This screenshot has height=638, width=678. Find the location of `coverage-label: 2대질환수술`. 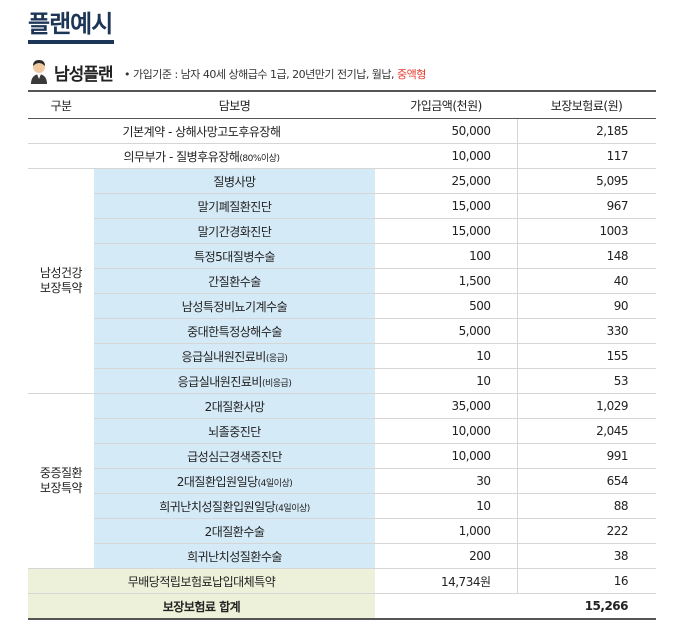

coverage-label: 2대질환수술 is located at coordinates (234, 531).